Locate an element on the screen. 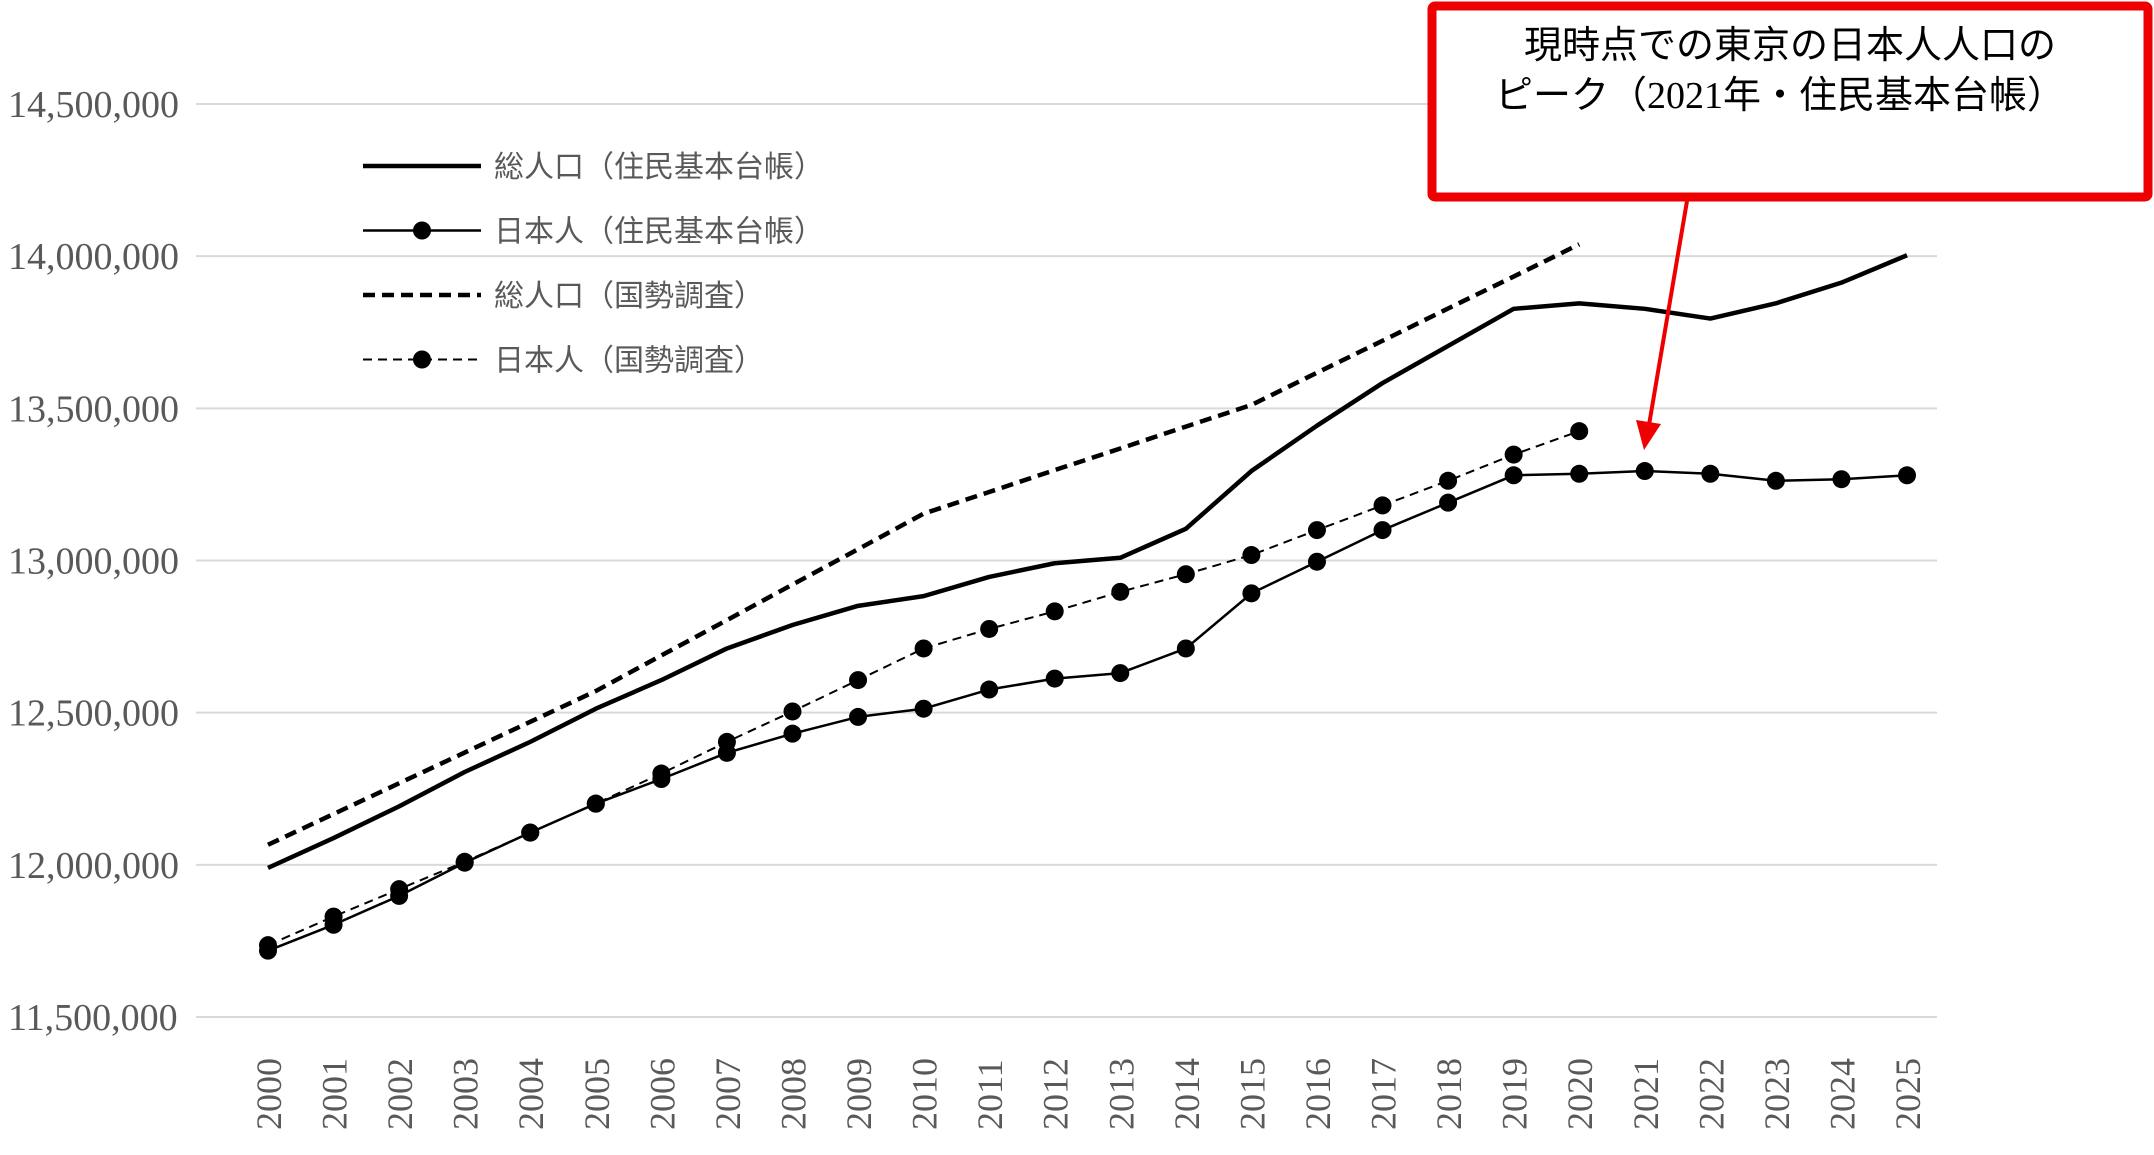  annotation-line-2: ピーク（2021年・住民基本台帳） is located at coordinates (1780, 96).